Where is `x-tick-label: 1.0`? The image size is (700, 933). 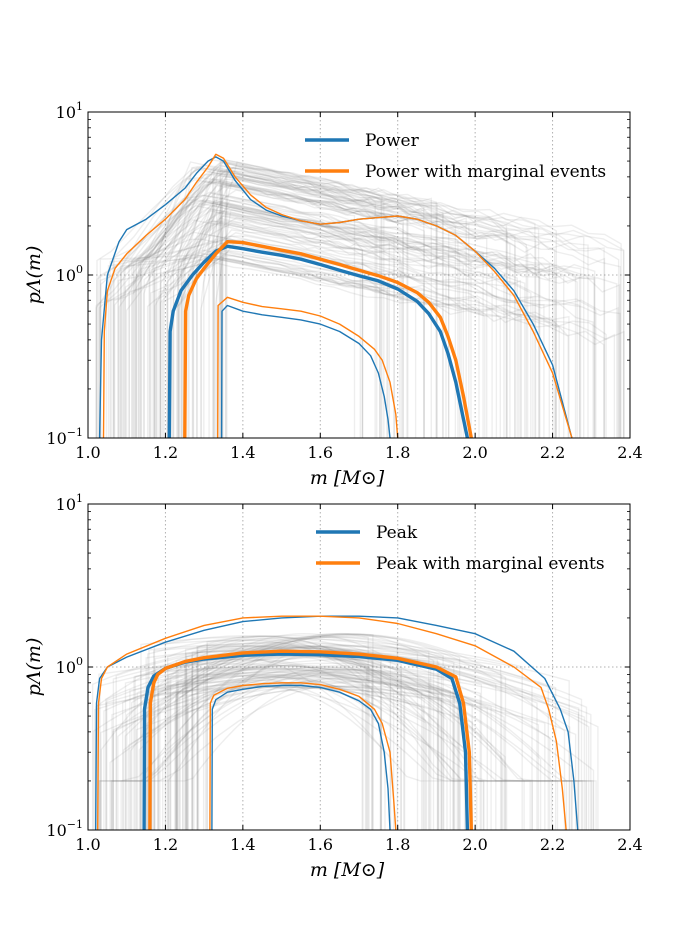
x-tick-label: 1.0 is located at coordinates (87, 452).